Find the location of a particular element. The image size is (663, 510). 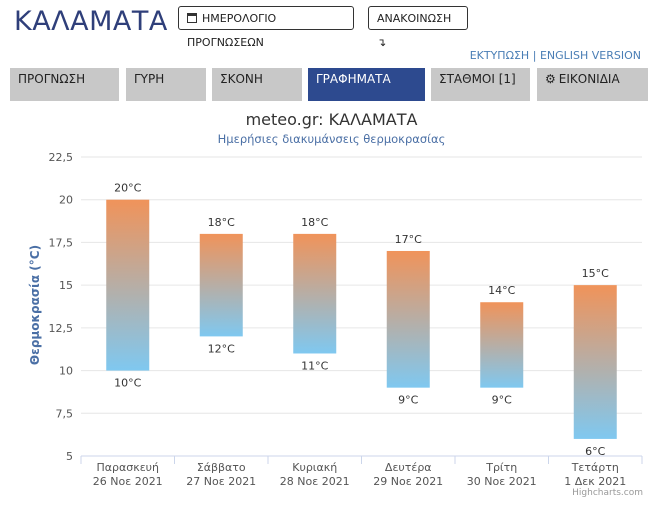

tab-icons: ⚙ ΕΙΚΟΝΙΔΙΑ is located at coordinates (592, 84).